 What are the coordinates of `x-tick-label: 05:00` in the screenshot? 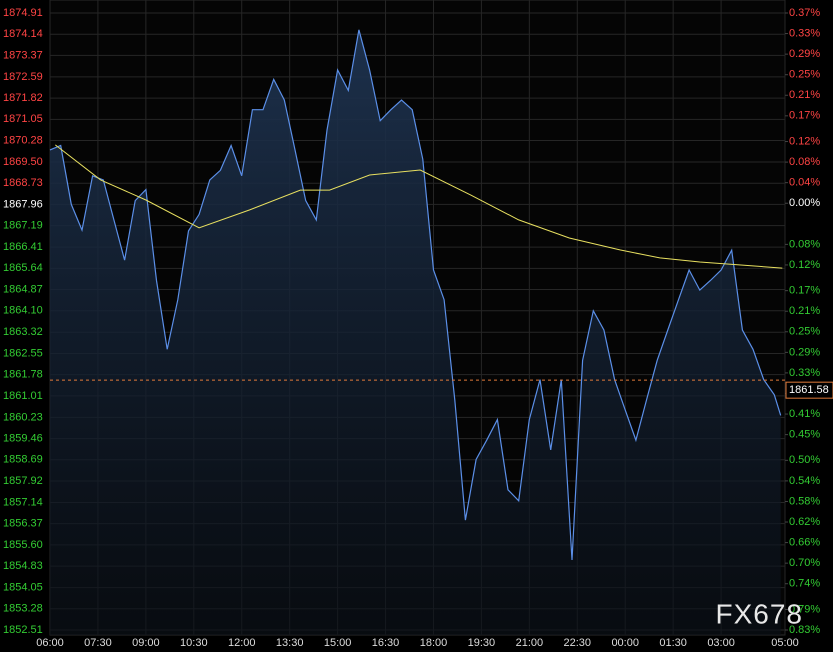 It's located at (785, 643).